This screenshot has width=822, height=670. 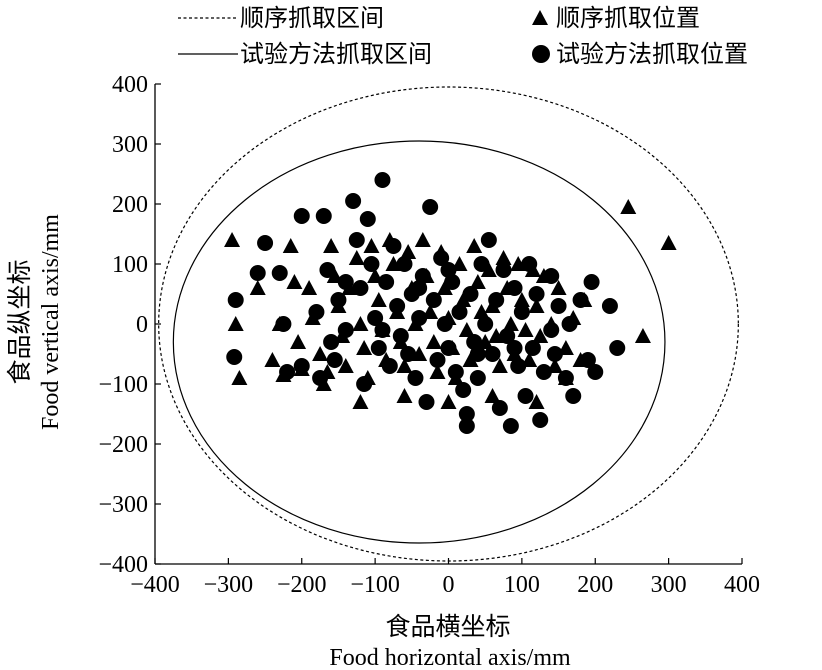 I want to click on legend-solid-circle-label: 试验方法抓取区间, so click(x=336, y=54).